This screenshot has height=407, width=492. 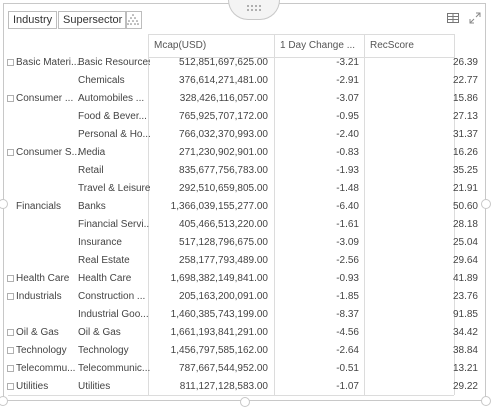 I want to click on change-cell: -2.91, so click(x=347, y=80).